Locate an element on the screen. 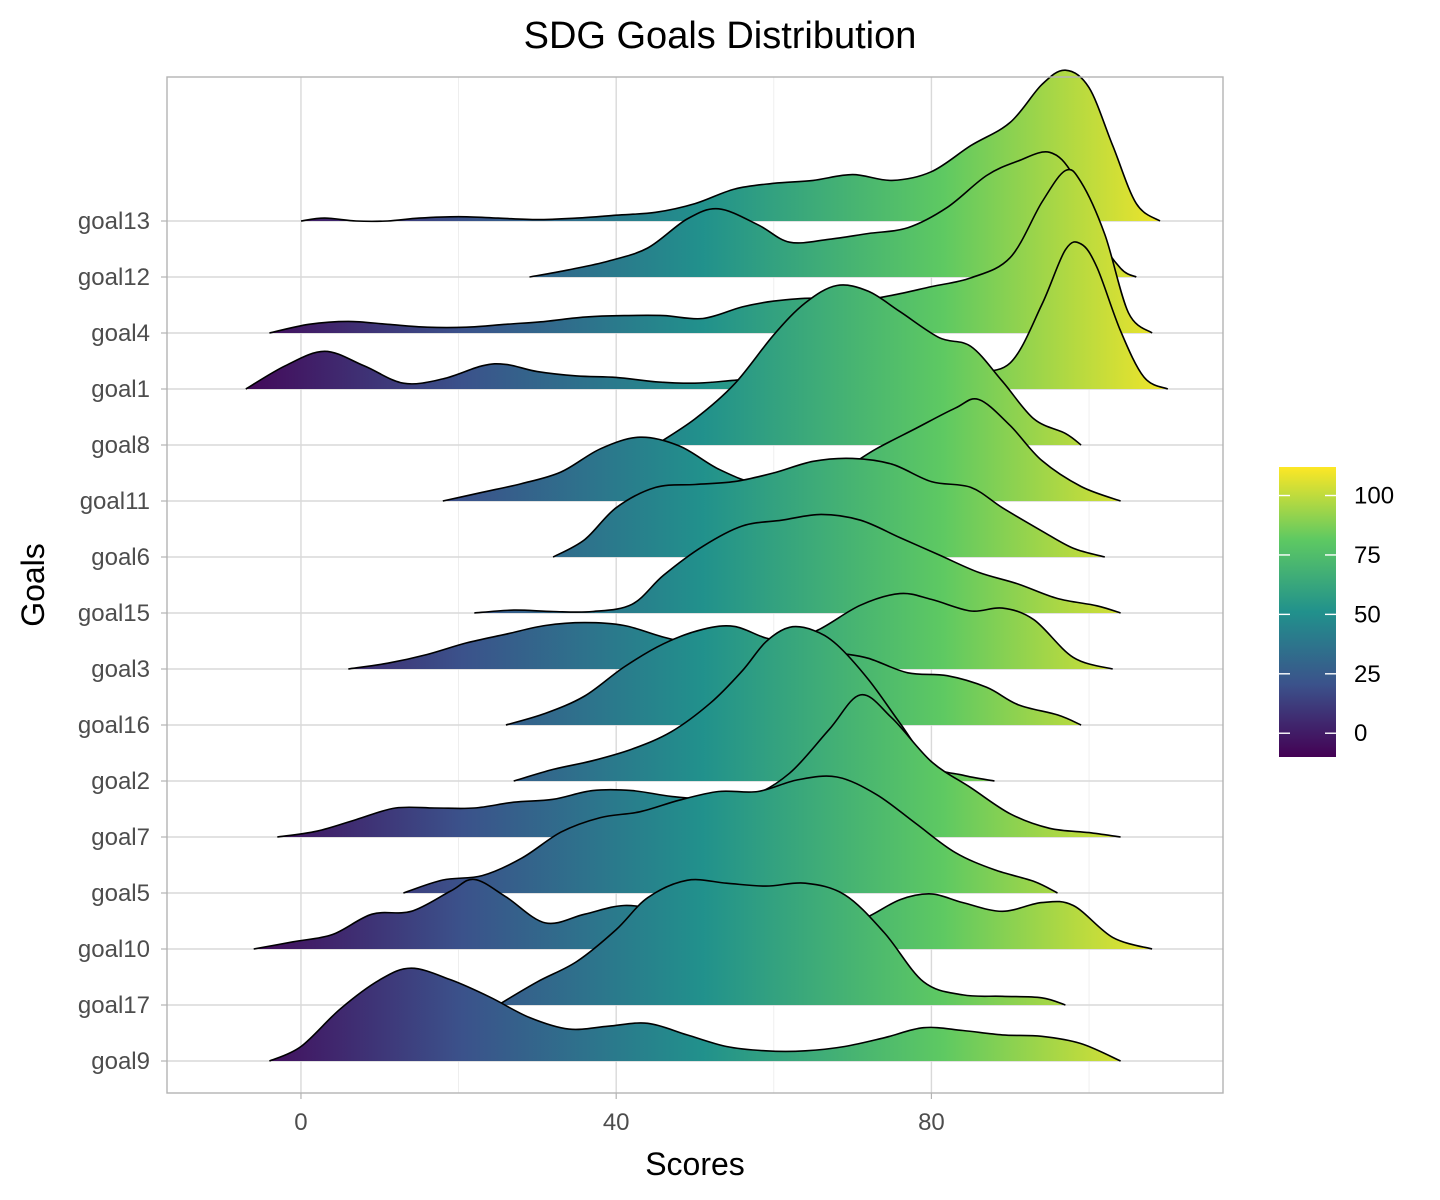 This screenshot has width=1440, height=1200. y-tick-label: goal16 is located at coordinates (114, 725).